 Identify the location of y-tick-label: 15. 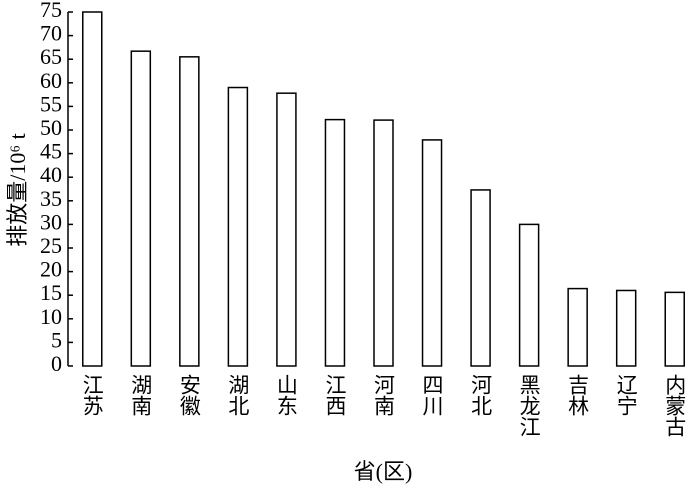
(51, 292).